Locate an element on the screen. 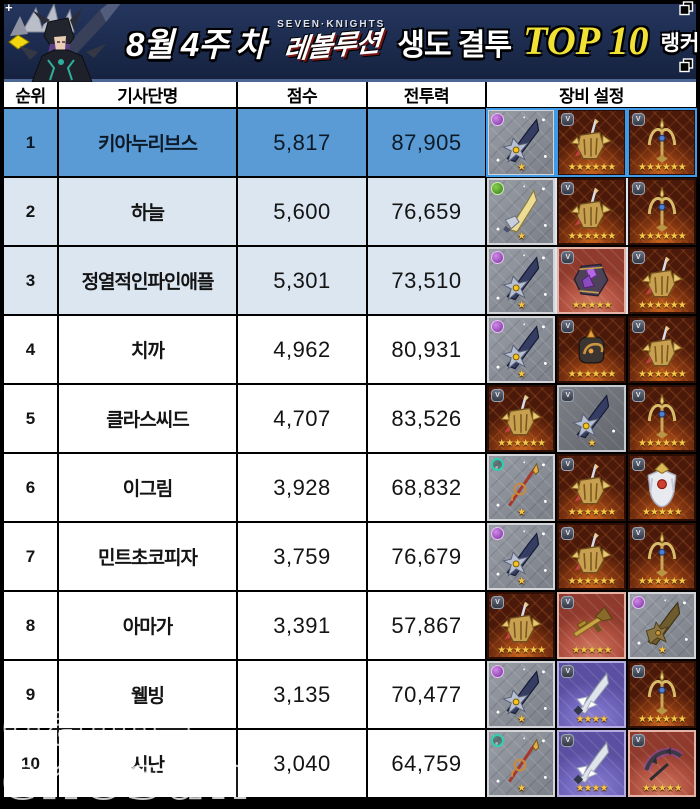 The width and height of the screenshot is (700, 809). equip-fist-tile: V ★★★★★★ is located at coordinates (591, 349).